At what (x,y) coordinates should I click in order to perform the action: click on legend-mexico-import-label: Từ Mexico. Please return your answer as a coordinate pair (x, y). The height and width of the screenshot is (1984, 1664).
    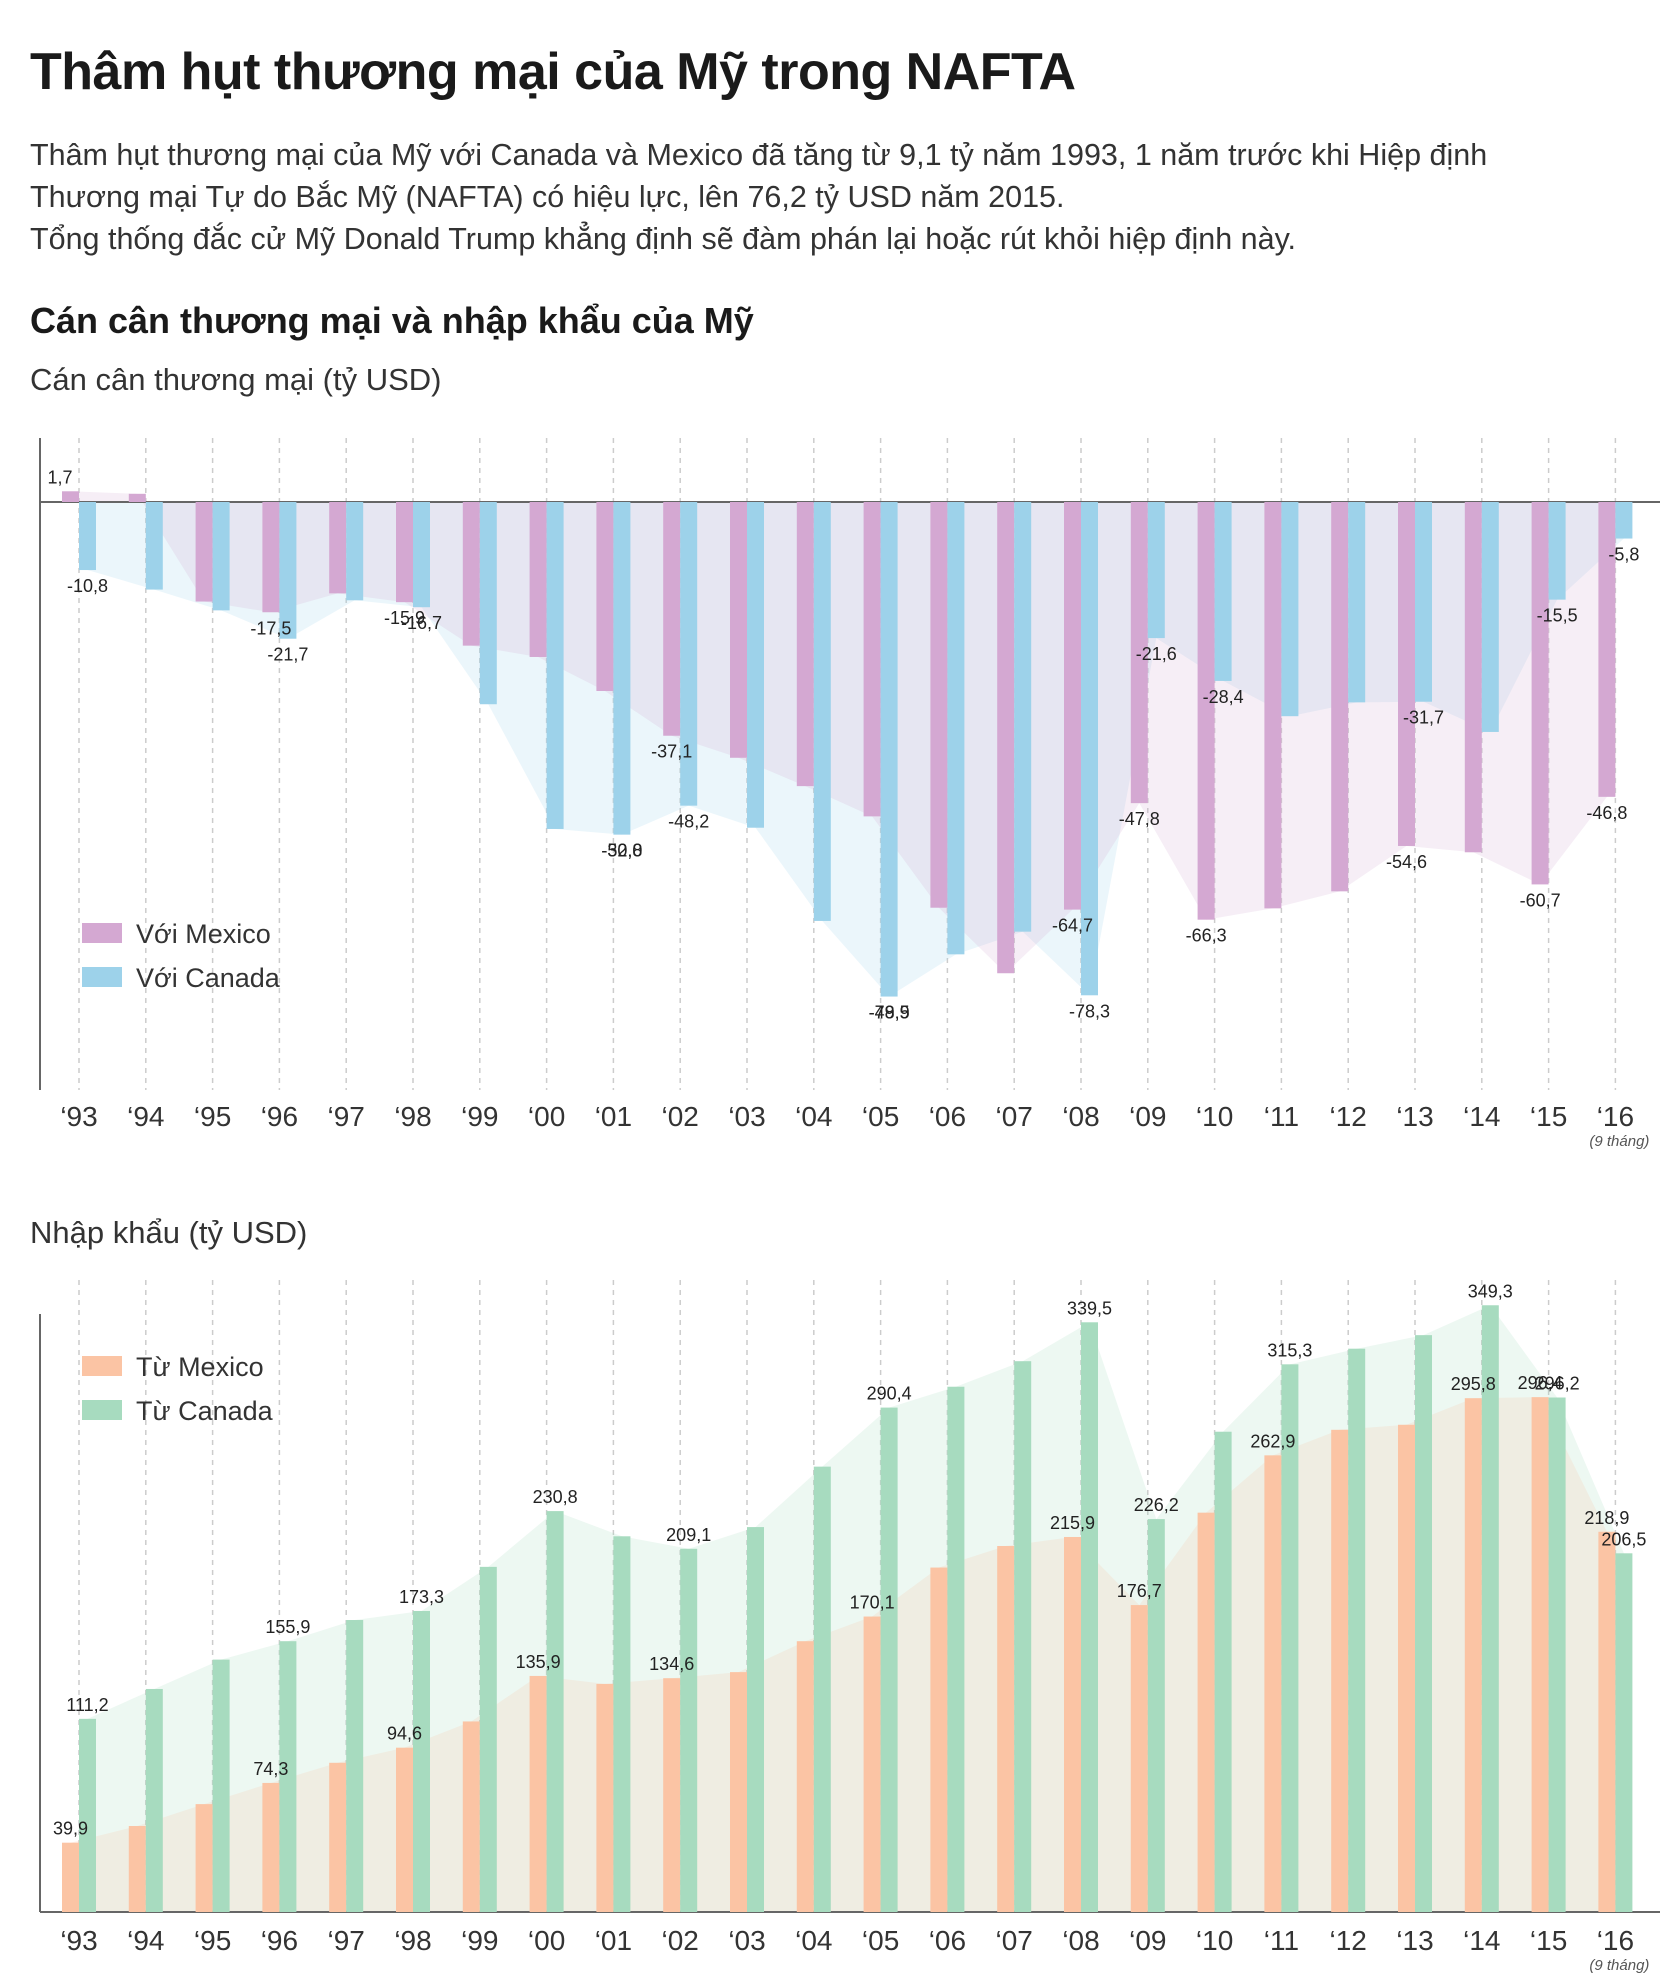
    Looking at the image, I should click on (200, 1367).